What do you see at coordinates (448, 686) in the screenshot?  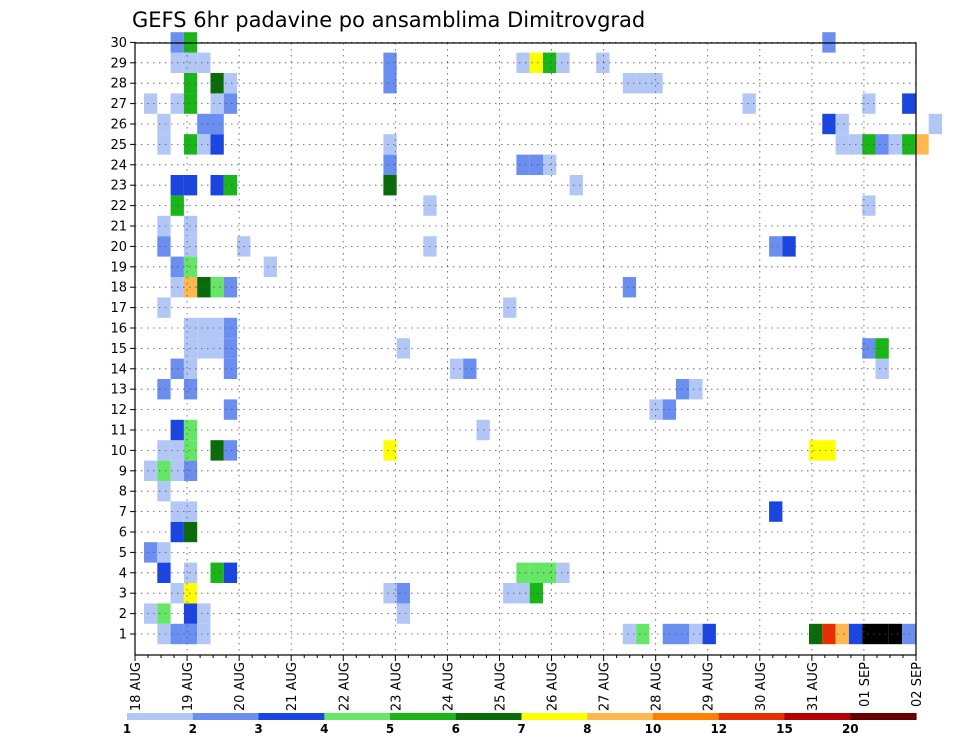 I see `x-tick-label: 24 AUG` at bounding box center [448, 686].